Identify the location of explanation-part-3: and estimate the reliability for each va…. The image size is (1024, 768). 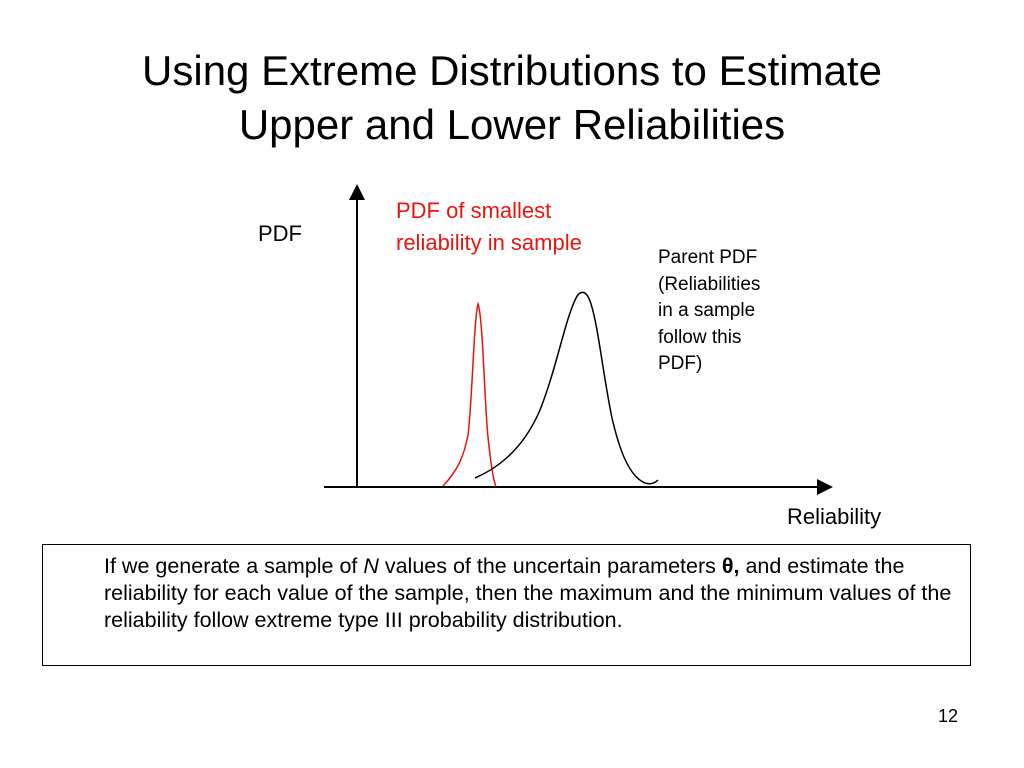
(528, 593).